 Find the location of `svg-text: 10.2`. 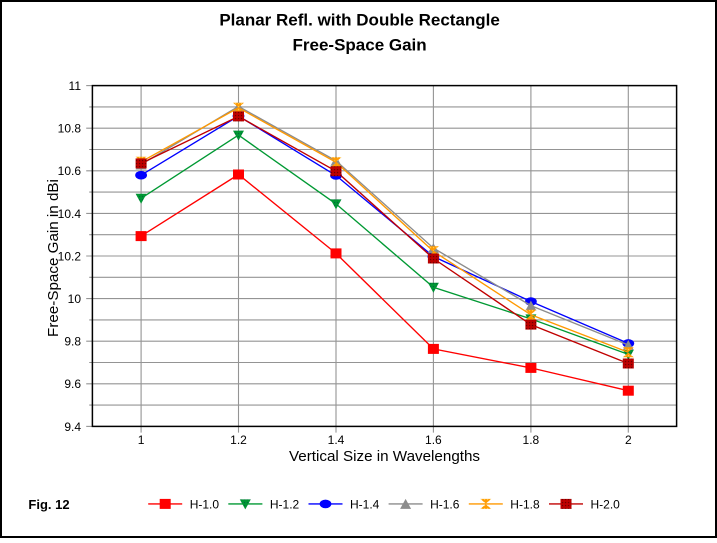

svg-text: 10.2 is located at coordinates (70, 256).